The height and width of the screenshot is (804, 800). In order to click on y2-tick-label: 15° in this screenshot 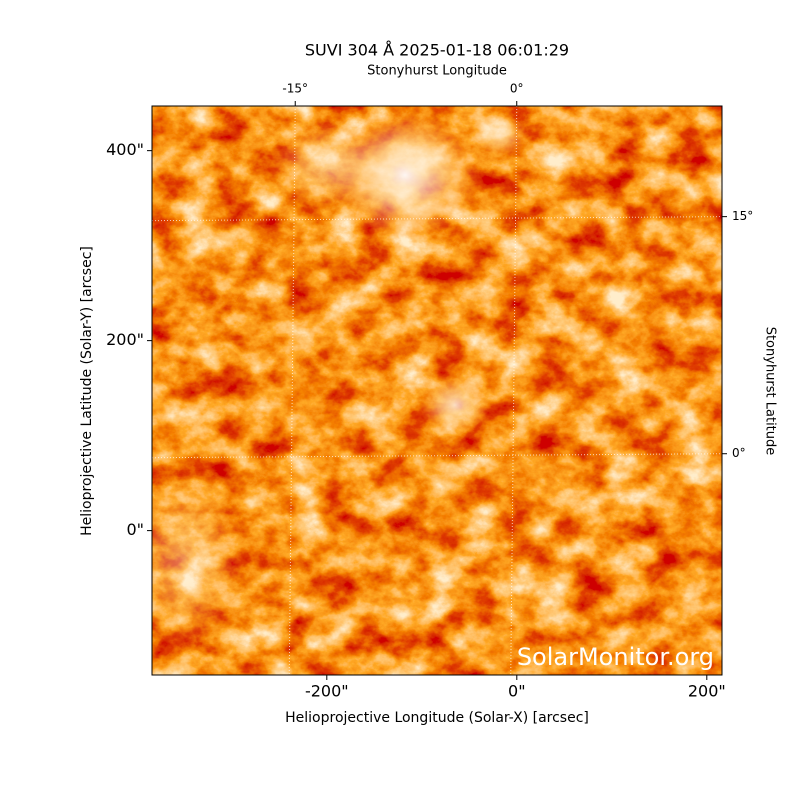, I will do `click(742, 216)`.